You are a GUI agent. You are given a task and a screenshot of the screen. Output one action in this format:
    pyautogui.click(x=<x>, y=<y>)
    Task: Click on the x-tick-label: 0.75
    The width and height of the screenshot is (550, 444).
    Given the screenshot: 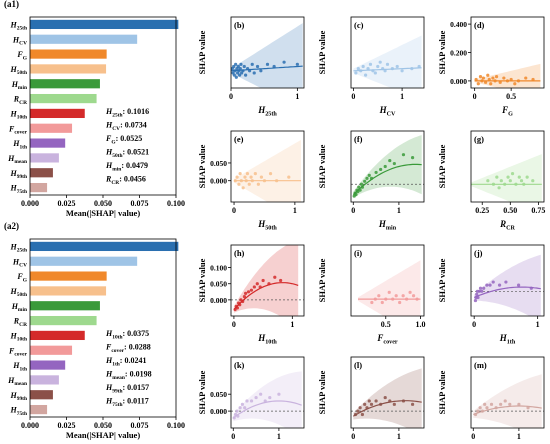 What is the action you would take?
    pyautogui.click(x=538, y=210)
    